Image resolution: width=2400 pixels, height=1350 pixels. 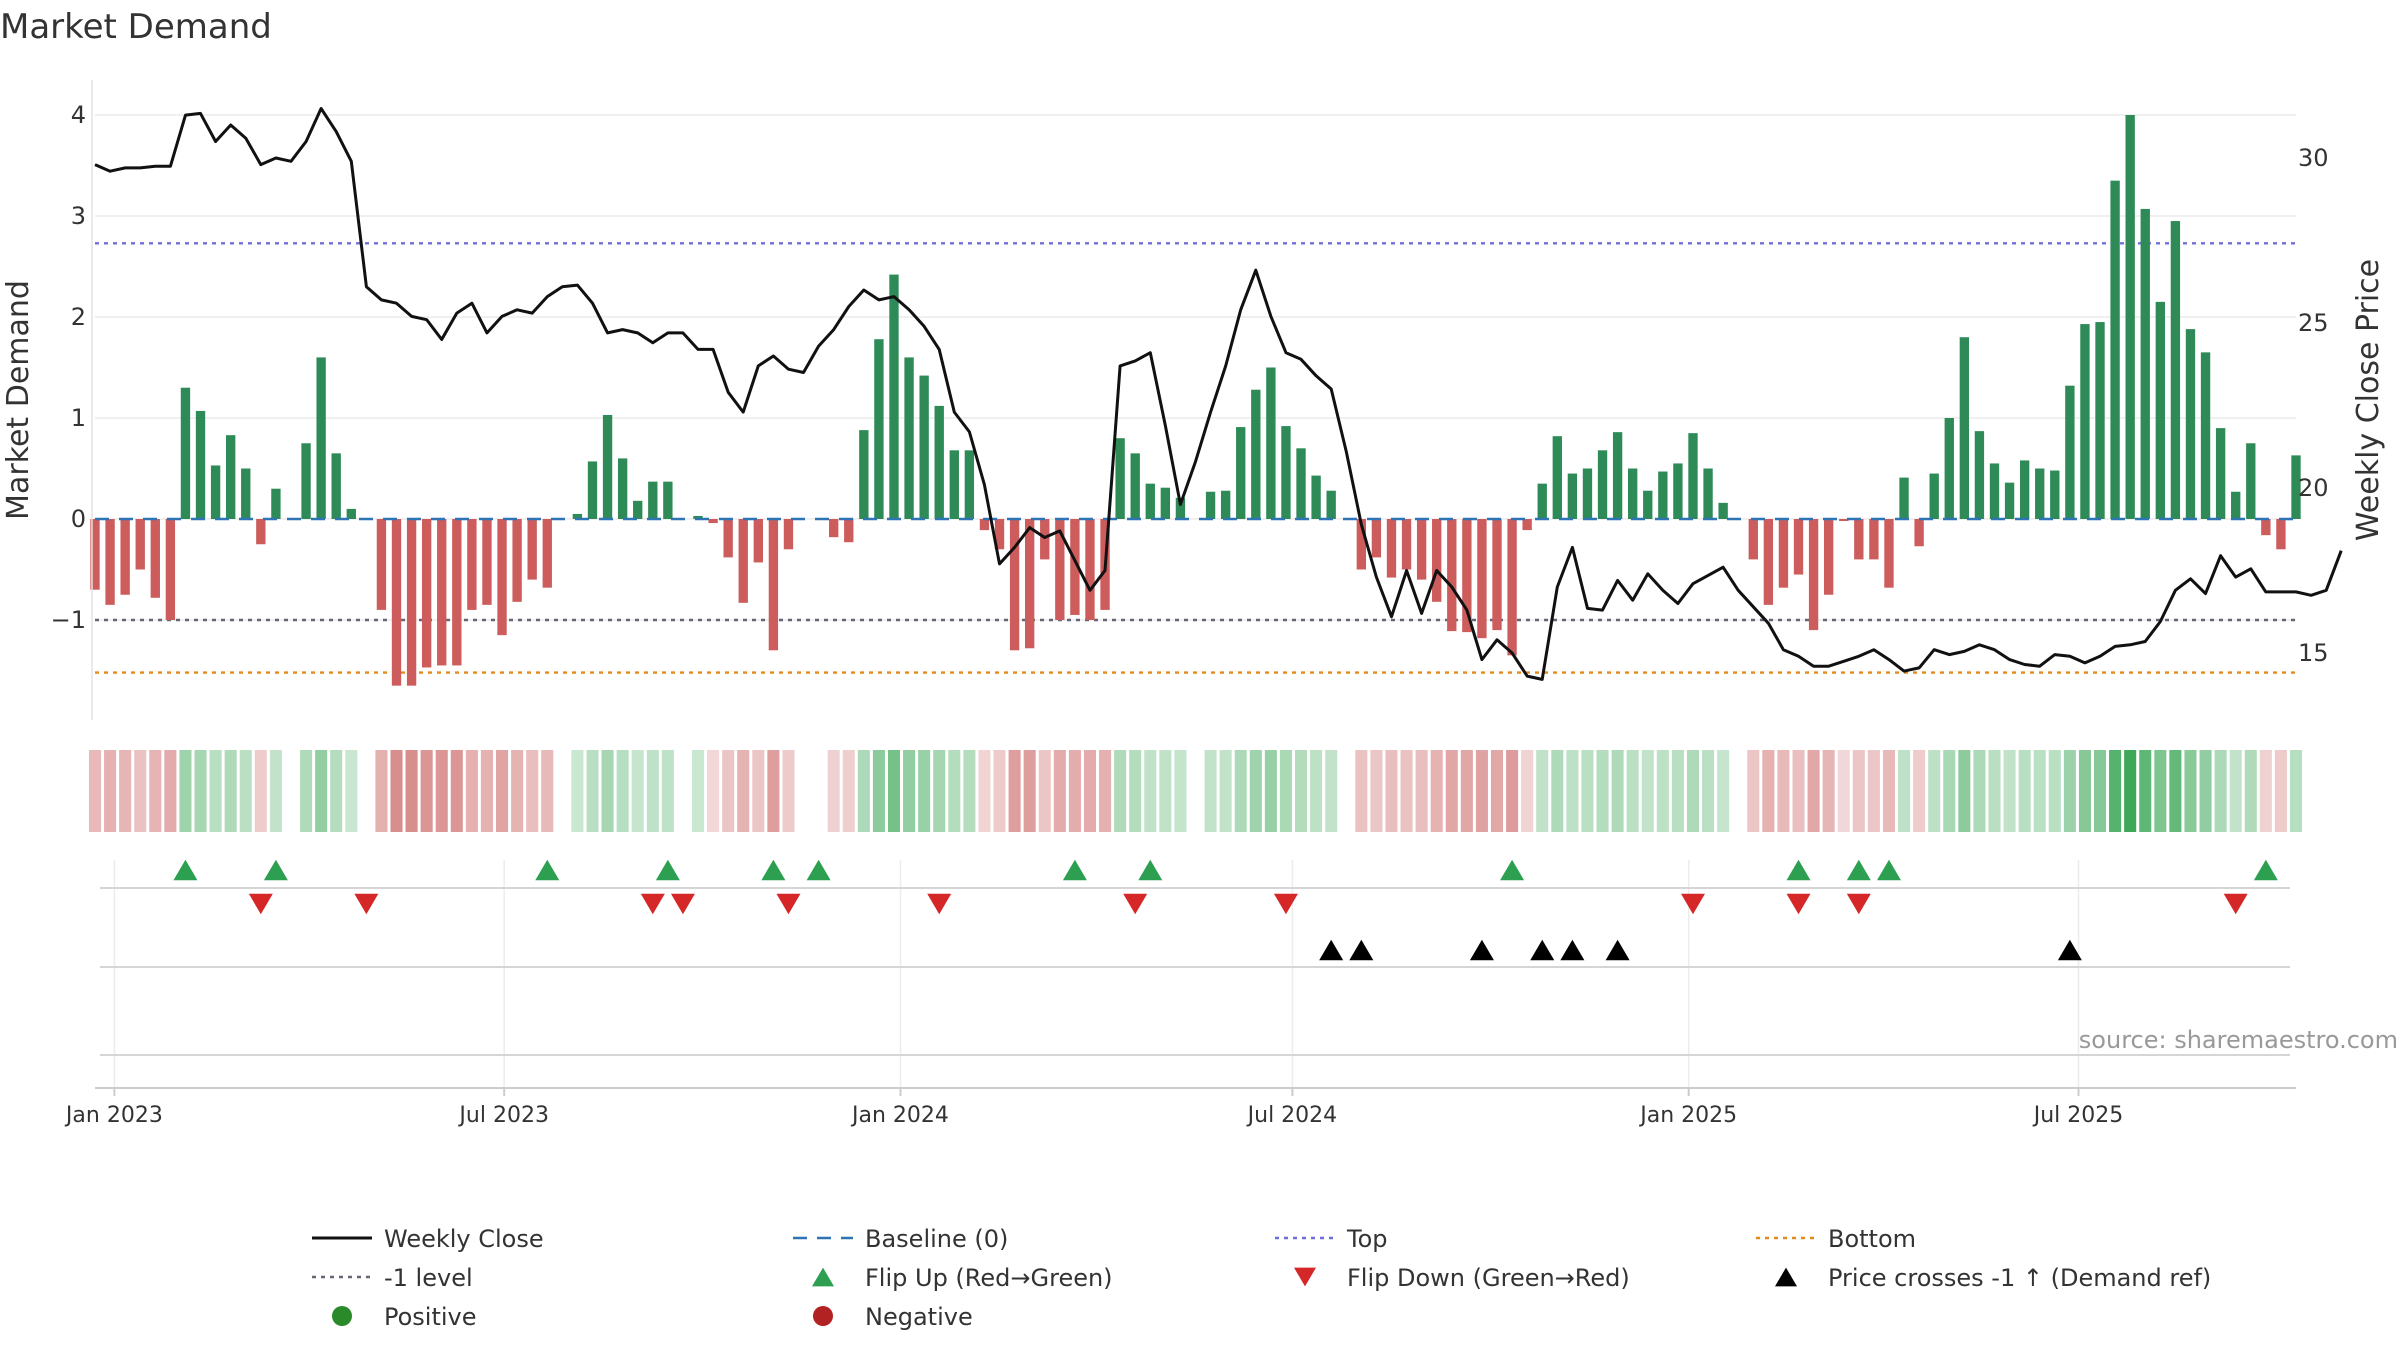 What do you see at coordinates (78, 115) in the screenshot?
I see `y-tick-label-0: 4` at bounding box center [78, 115].